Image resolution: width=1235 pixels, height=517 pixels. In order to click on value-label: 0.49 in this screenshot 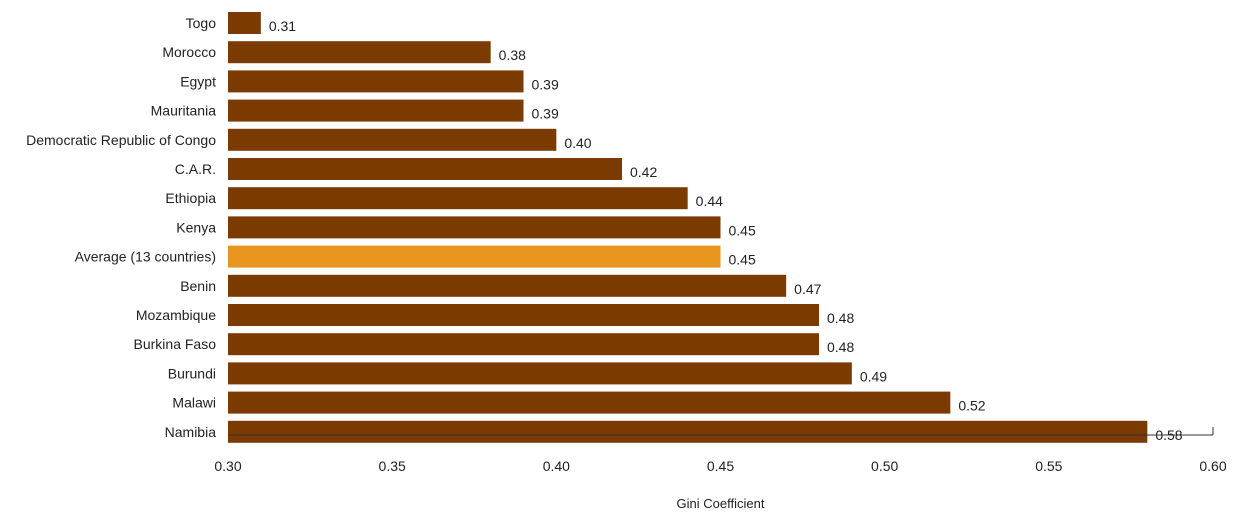, I will do `click(873, 376)`.